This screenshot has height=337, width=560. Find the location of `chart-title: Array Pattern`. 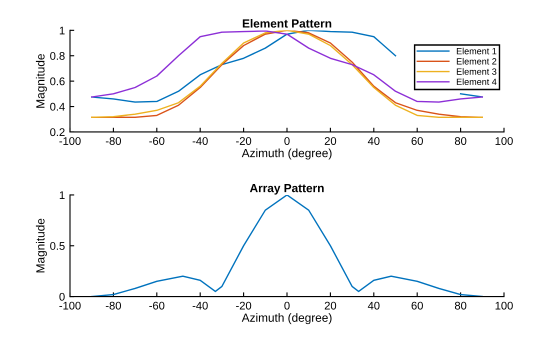

chart-title: Array Pattern is located at coordinates (287, 189).